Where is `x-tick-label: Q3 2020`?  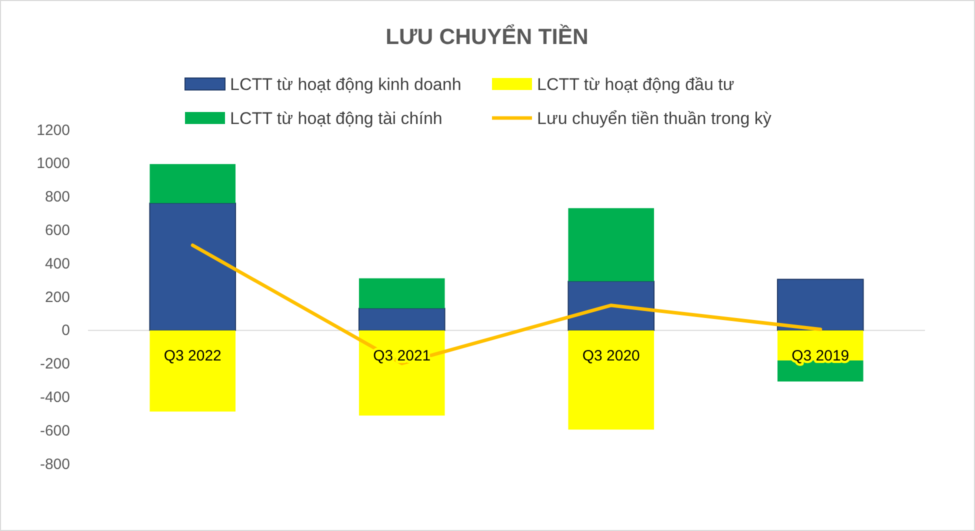 x-tick-label: Q3 2020 is located at coordinates (611, 355).